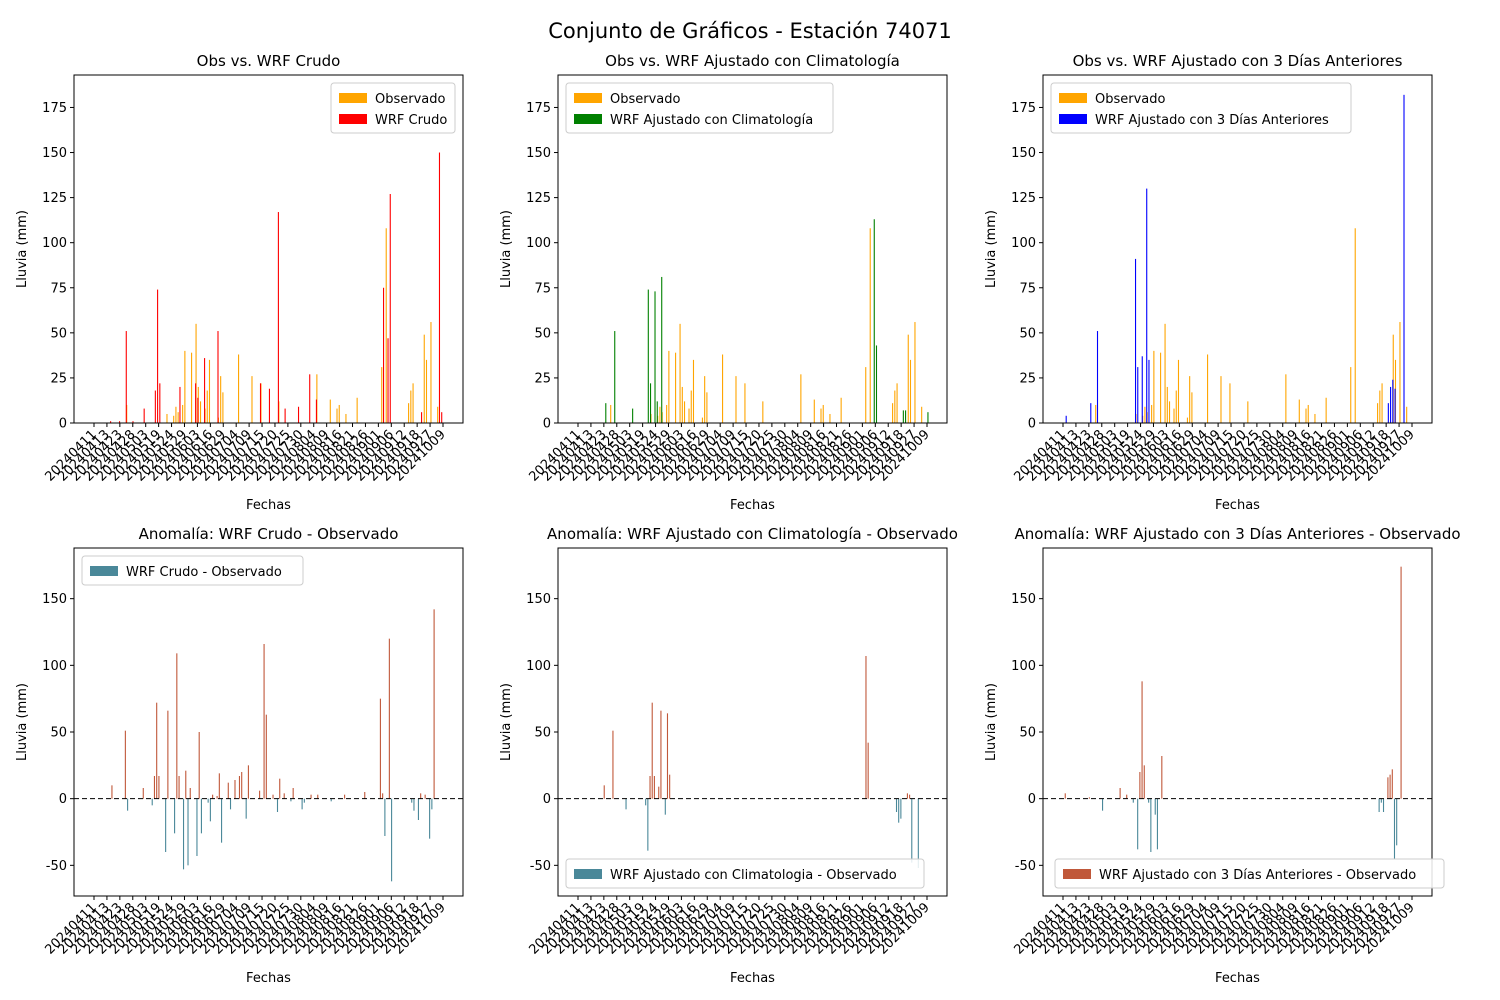 The height and width of the screenshot is (1000, 1500). I want to click on subplot-title: Anomalía: WRF Crudo - Observado, so click(269, 534).